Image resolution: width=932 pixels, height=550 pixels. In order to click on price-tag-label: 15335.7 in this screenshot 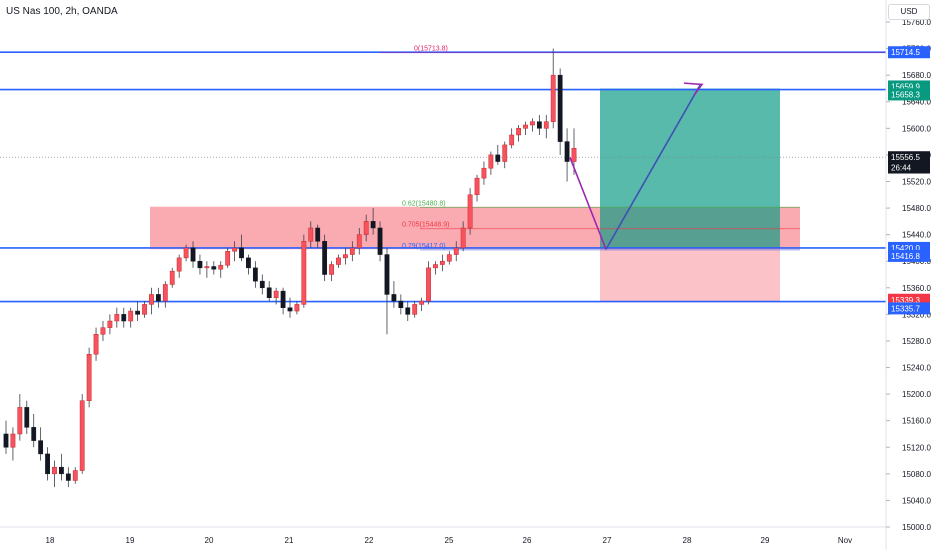, I will do `click(905, 308)`.